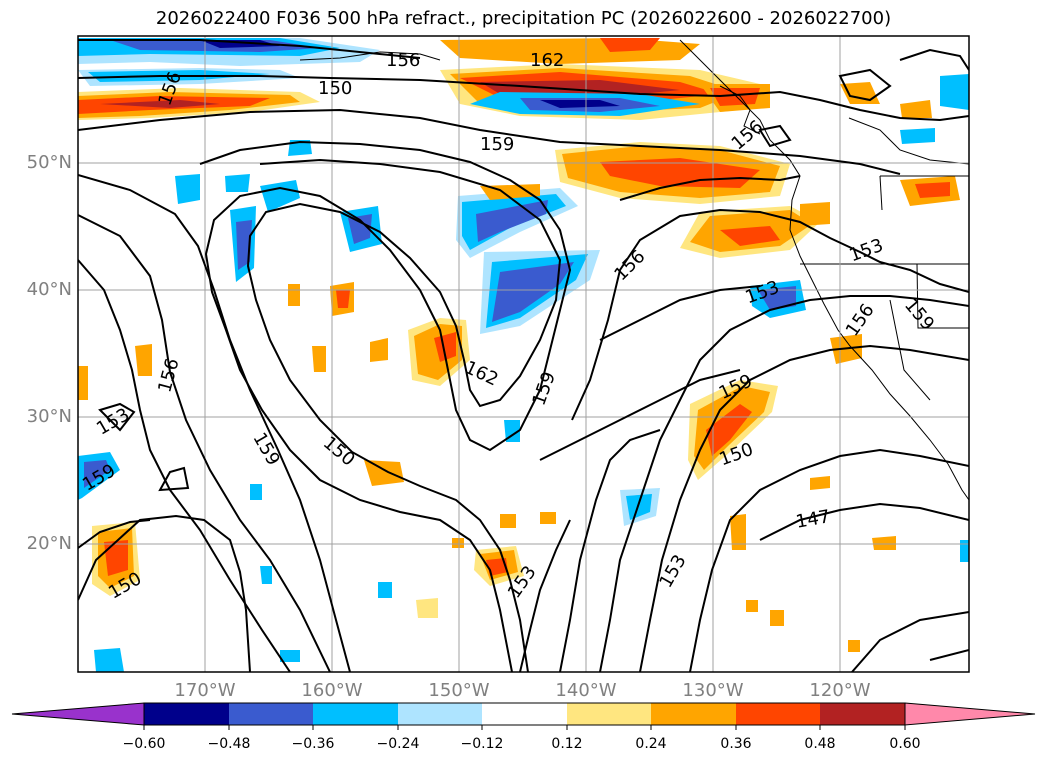 This screenshot has width=1047, height=765. Describe the element at coordinates (651, 744) in the screenshot. I see `colorbar-tick-label: 0.24` at that location.